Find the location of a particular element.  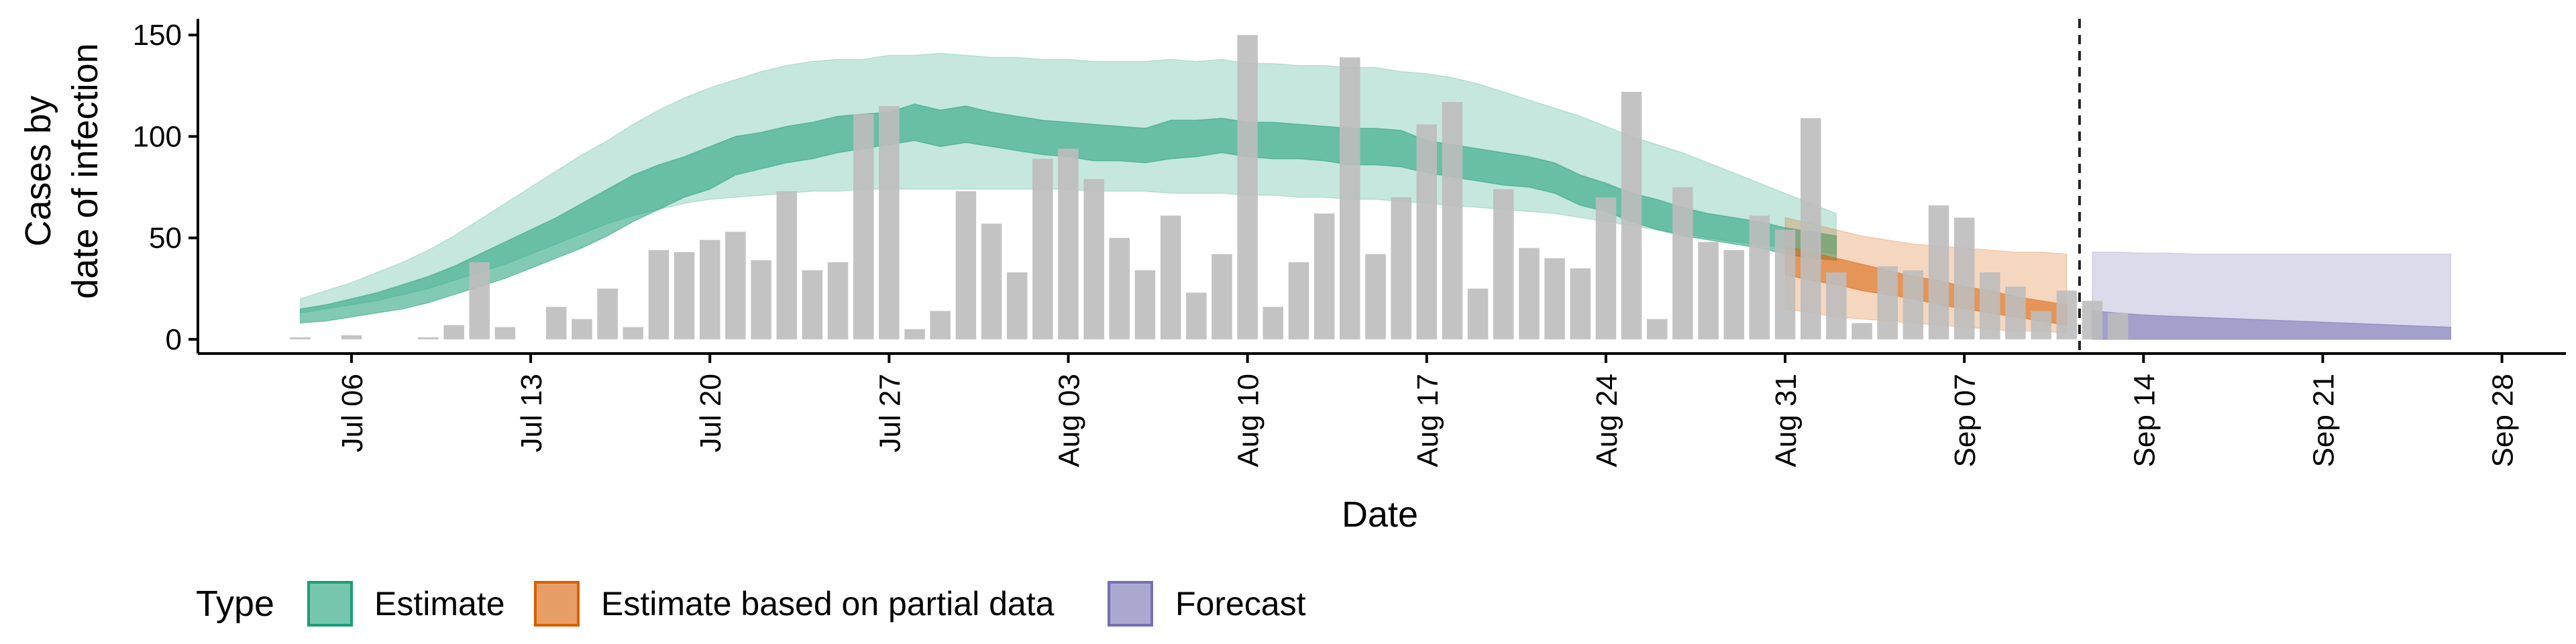

y-tick-label: 0 is located at coordinates (174, 339).